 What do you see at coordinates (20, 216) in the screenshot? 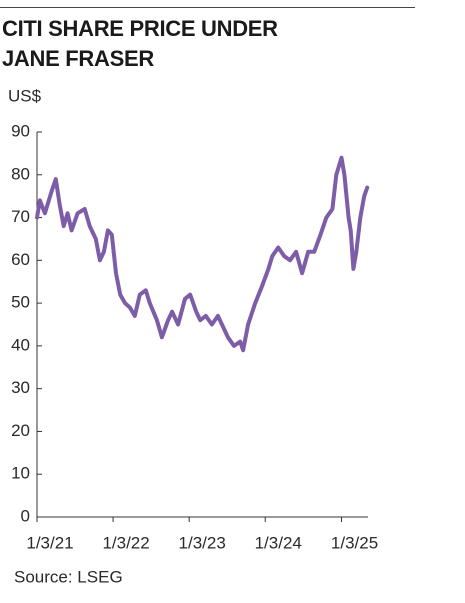
I see `y-tick-label: 70` at bounding box center [20, 216].